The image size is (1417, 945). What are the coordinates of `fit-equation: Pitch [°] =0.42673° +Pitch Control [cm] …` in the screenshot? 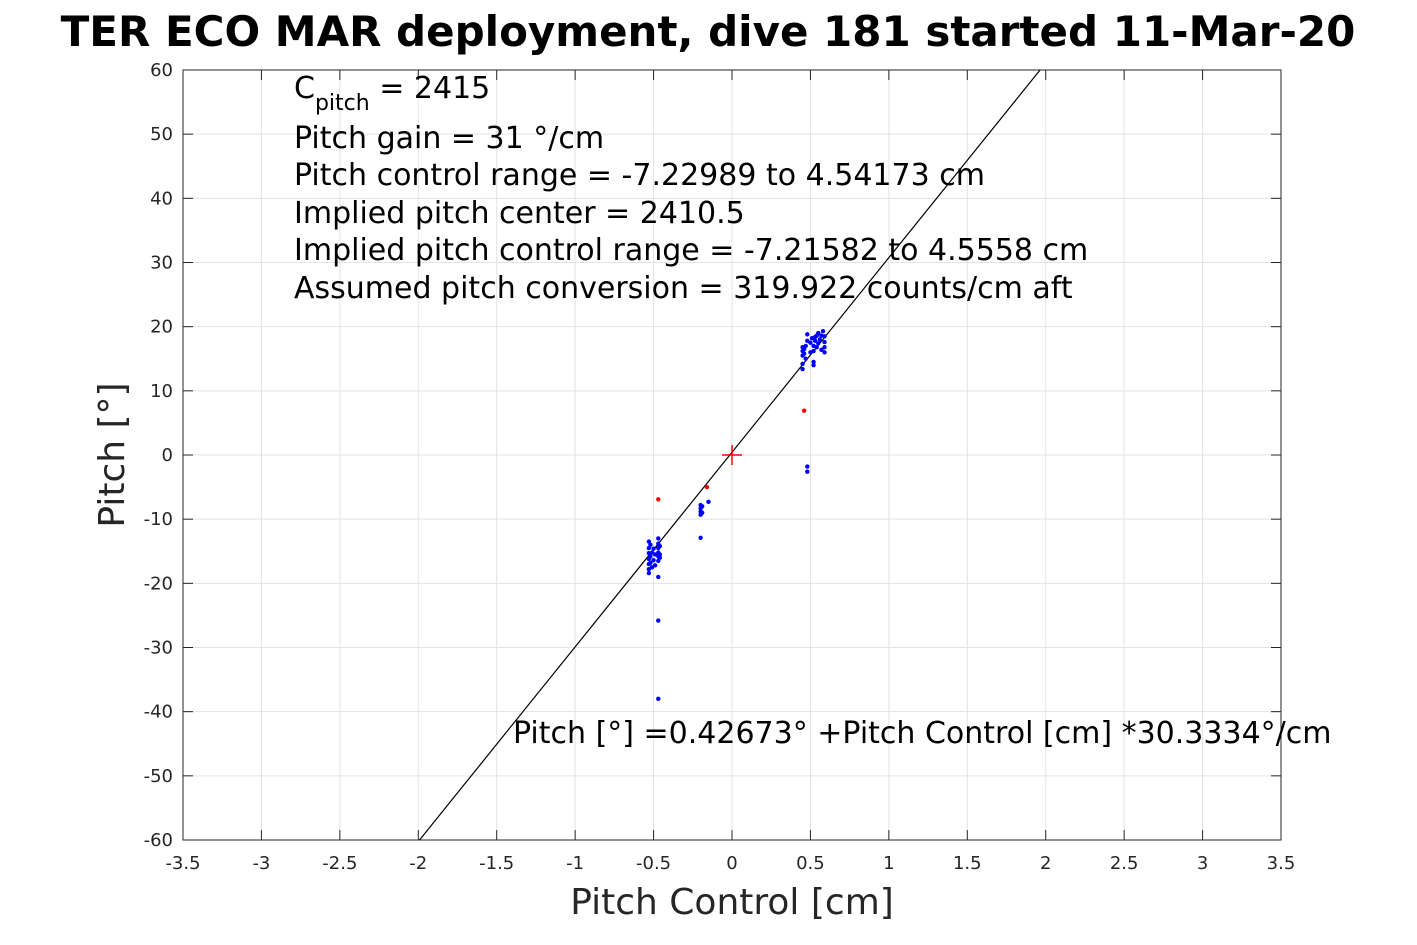 It's located at (922, 733).